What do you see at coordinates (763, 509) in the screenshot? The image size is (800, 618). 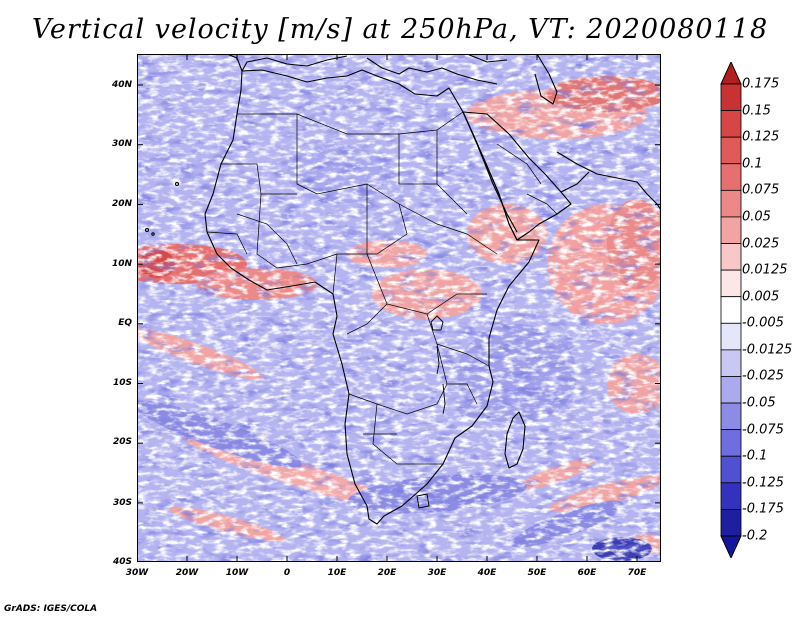 I see `colorbar-label: -0.175` at bounding box center [763, 509].